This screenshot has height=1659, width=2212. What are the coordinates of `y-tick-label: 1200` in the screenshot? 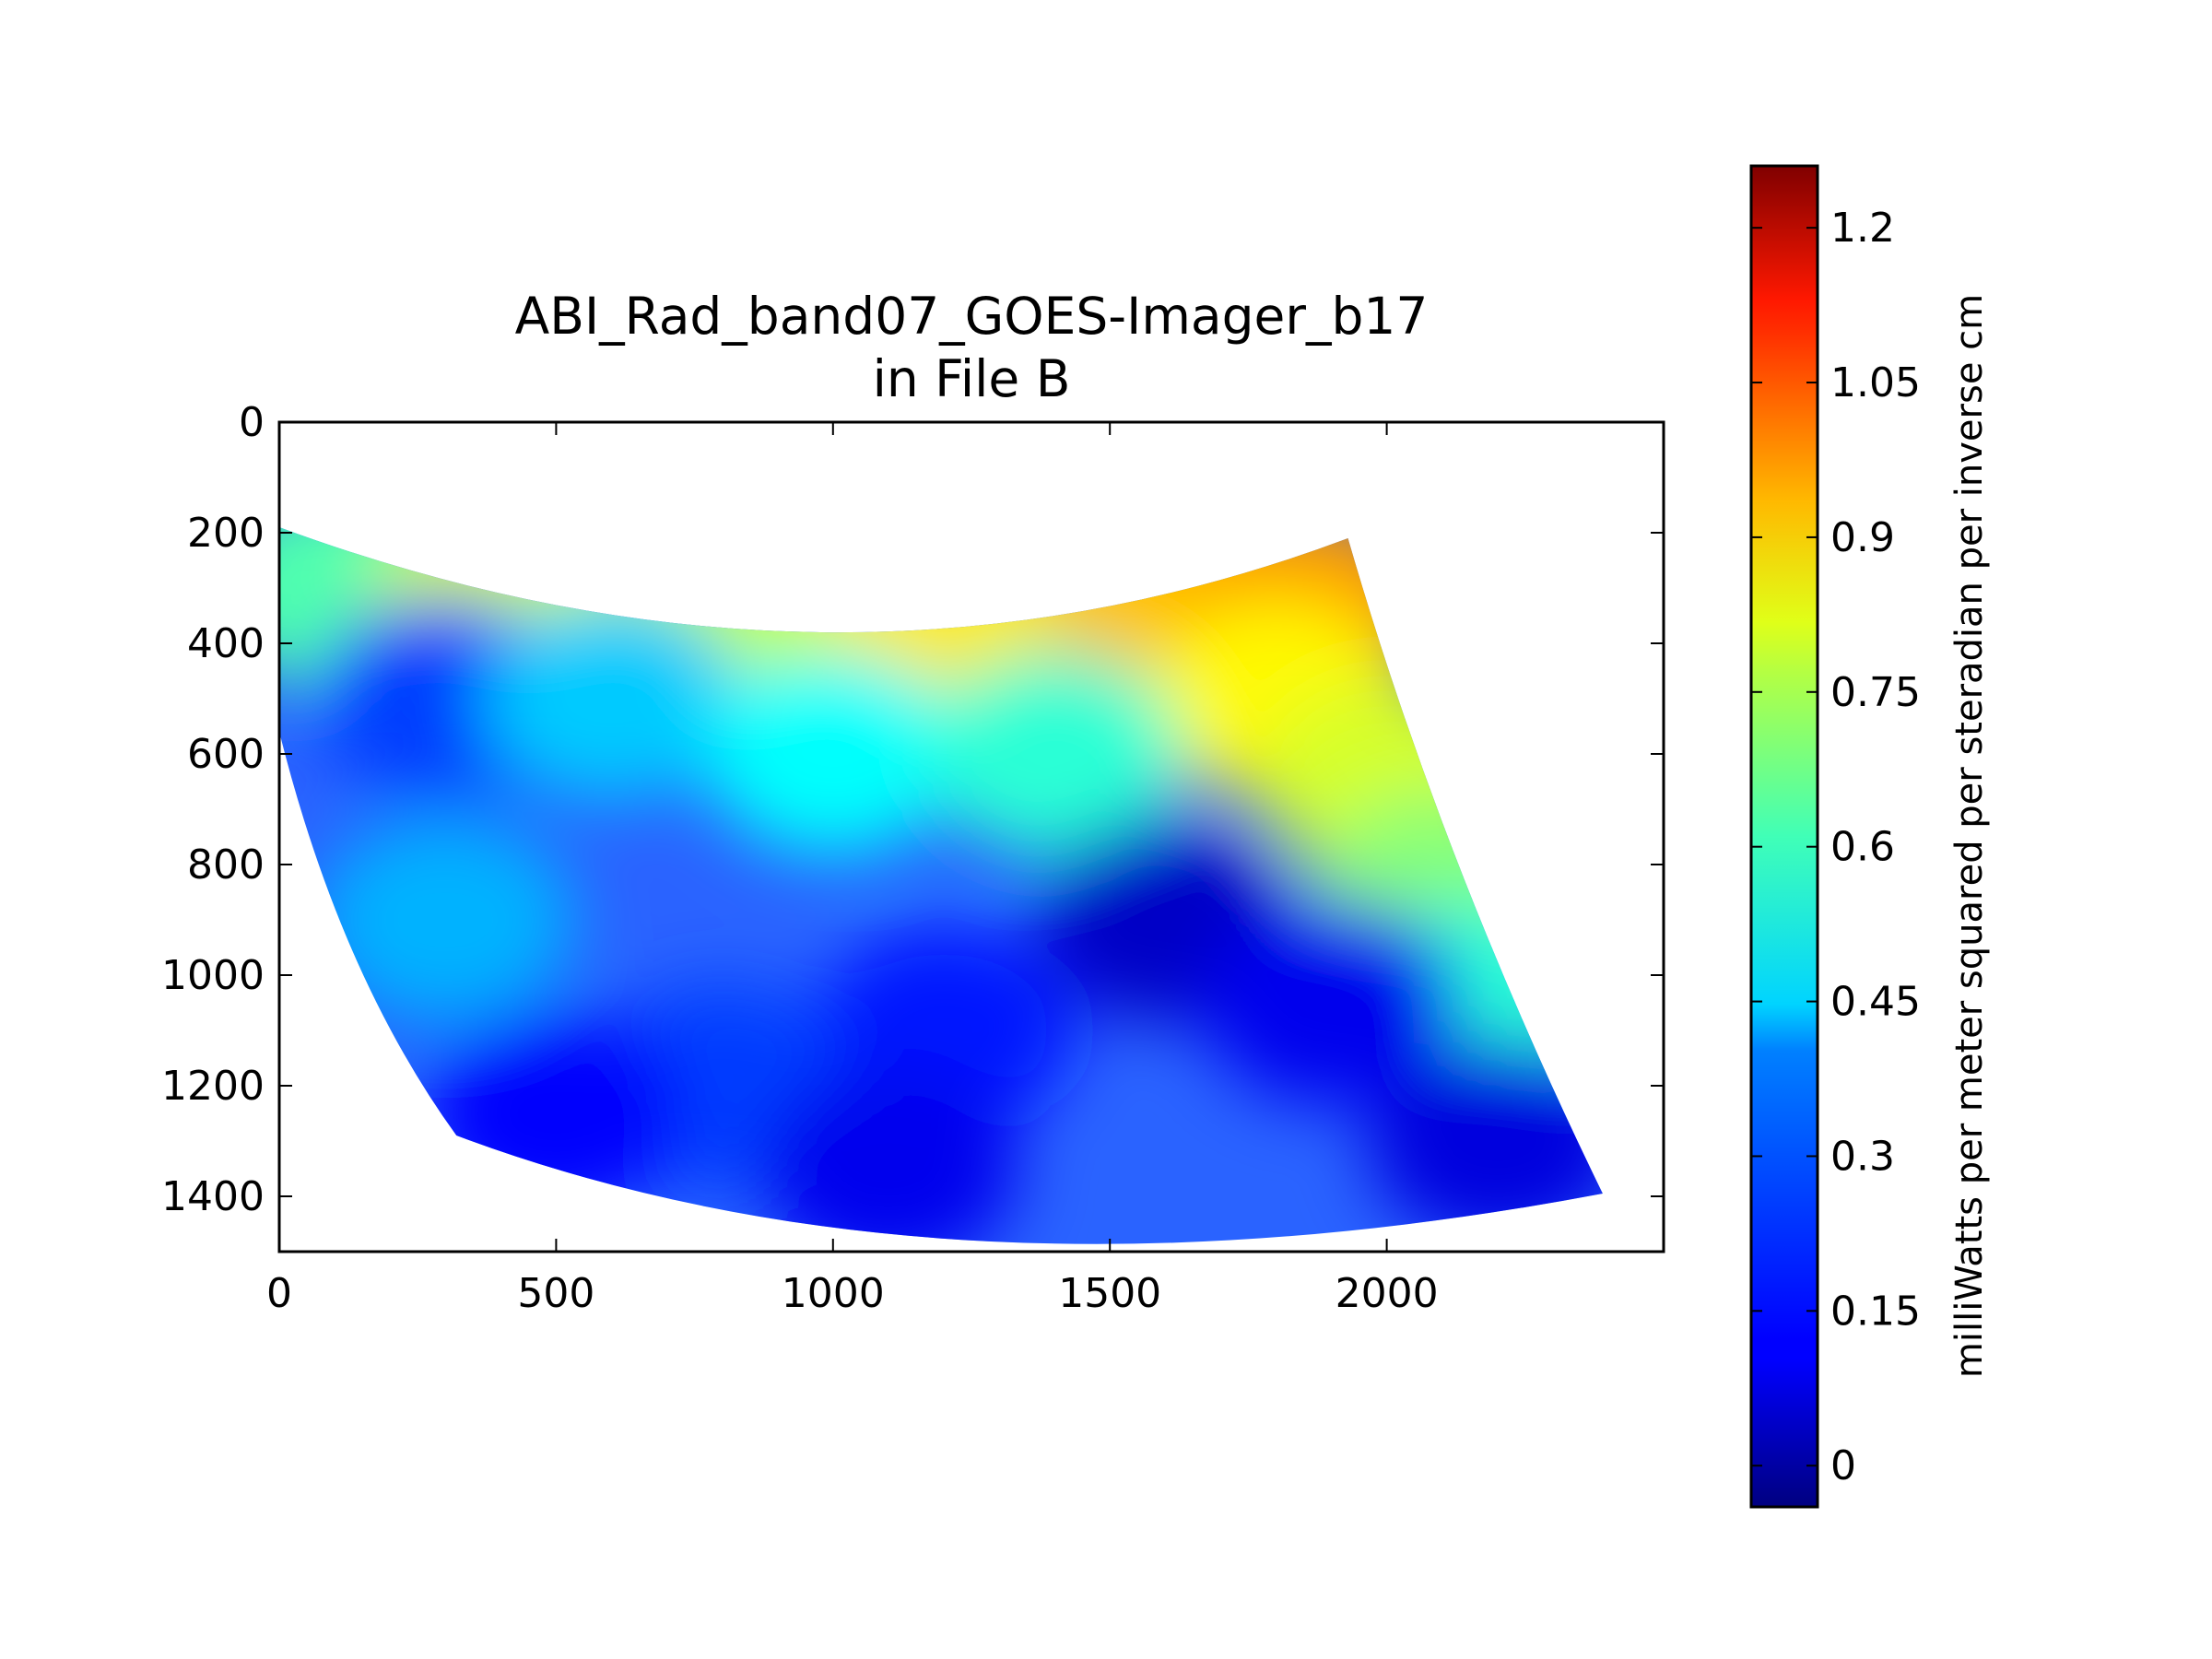 It's located at (213, 1086).